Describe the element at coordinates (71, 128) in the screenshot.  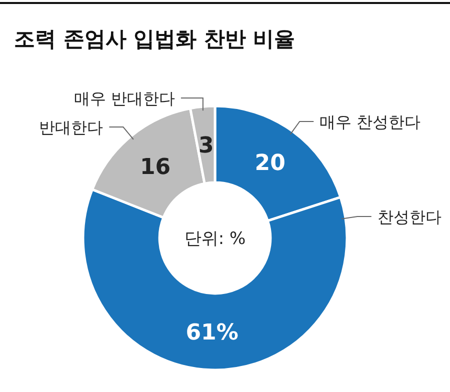
I see `slice-label: 반대한다` at that location.